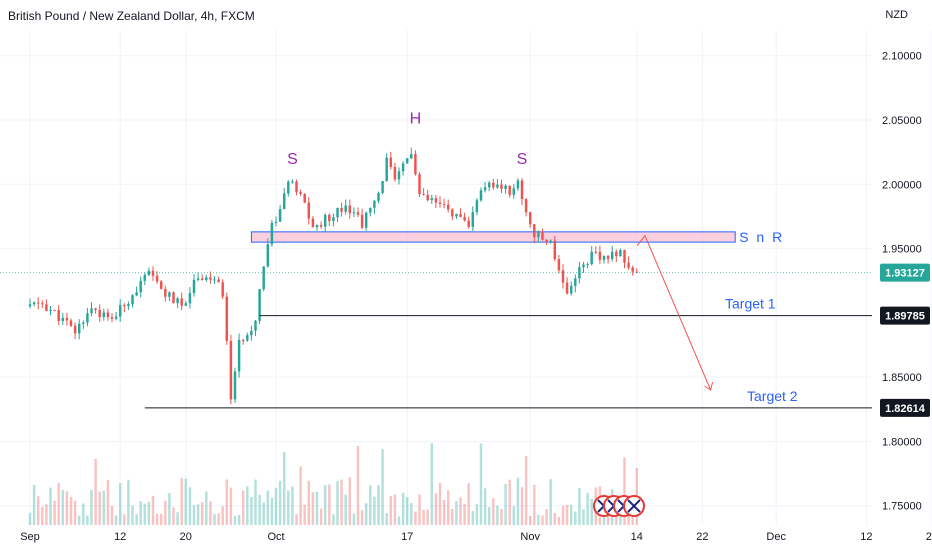  What do you see at coordinates (186, 537) in the screenshot?
I see `x-tick-label: 20` at bounding box center [186, 537].